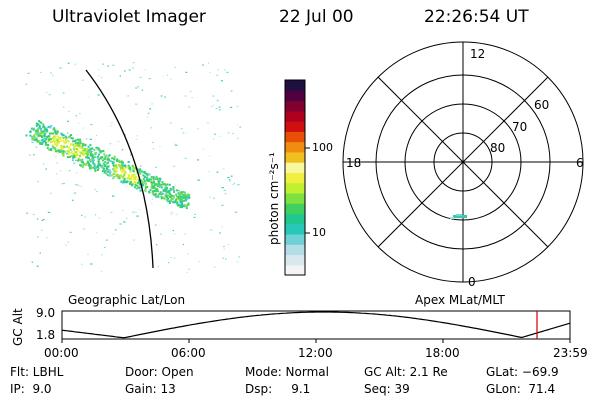 The width and height of the screenshot is (600, 400). I want to click on colorbar, so click(295, 178).